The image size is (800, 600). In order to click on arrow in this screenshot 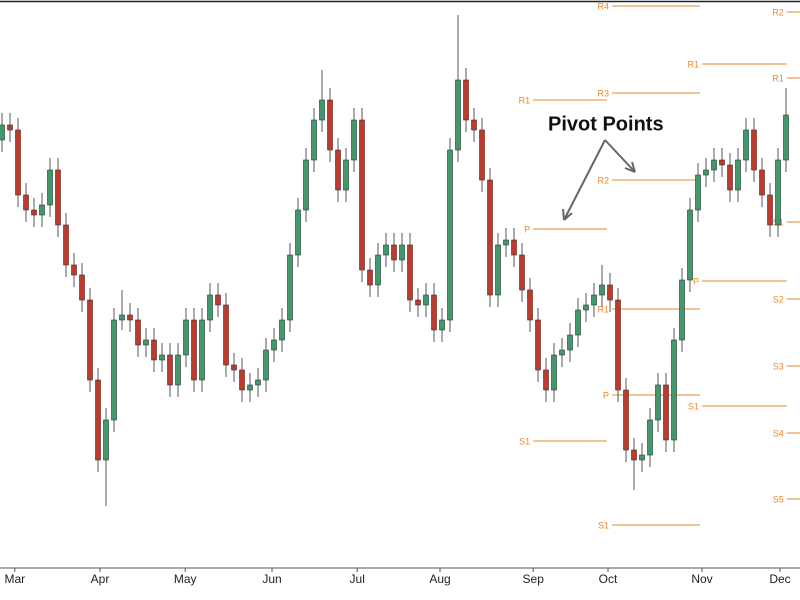, I will do `click(584, 180)`.